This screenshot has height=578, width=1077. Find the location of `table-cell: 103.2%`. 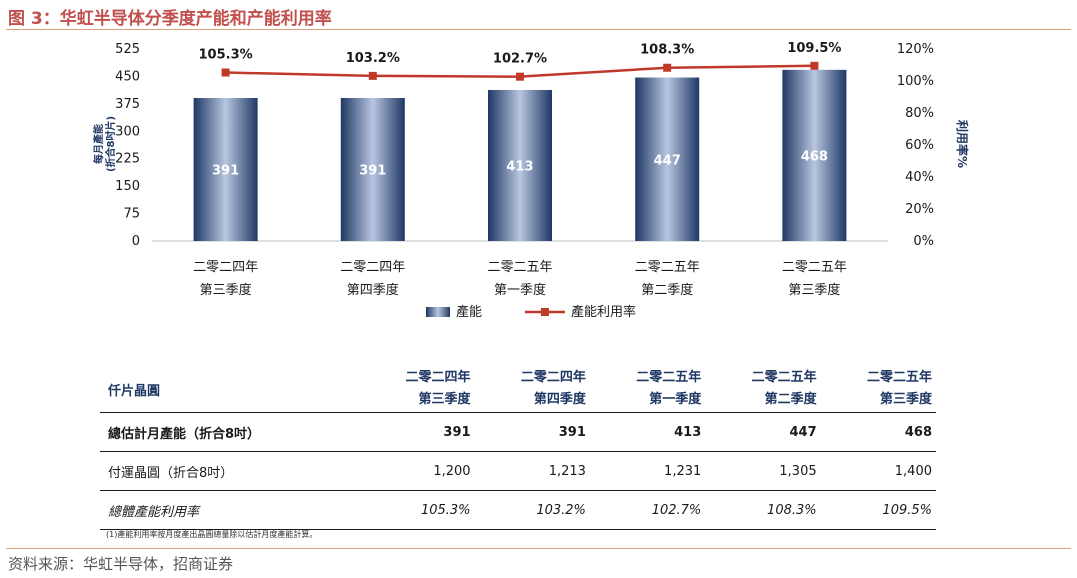

table-cell: 103.2% is located at coordinates (532, 510).